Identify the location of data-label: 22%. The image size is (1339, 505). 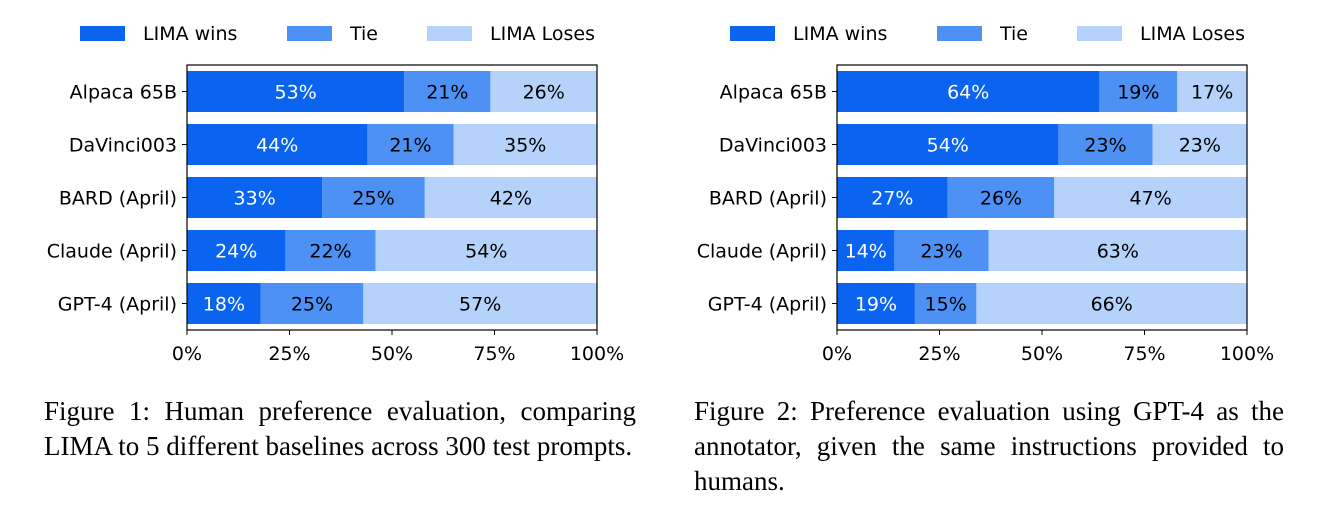
(330, 252).